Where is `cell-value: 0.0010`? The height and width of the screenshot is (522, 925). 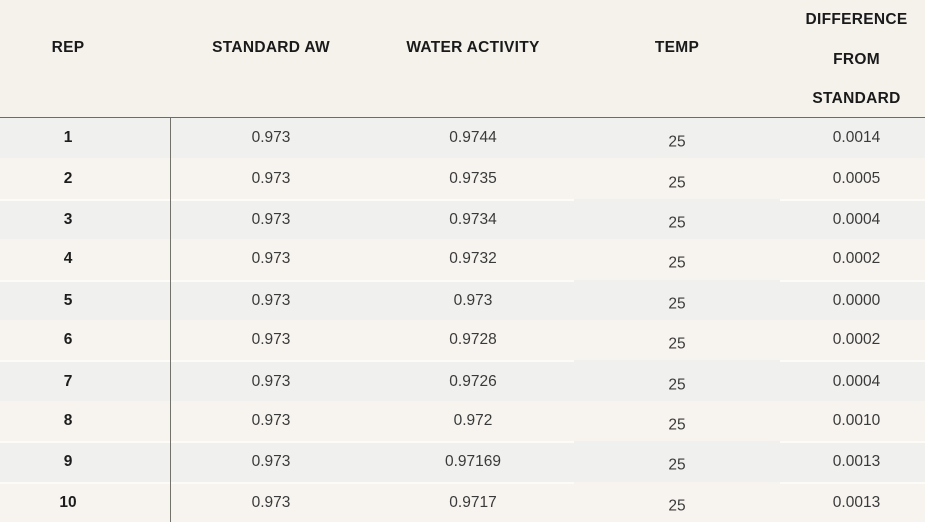
cell-value: 0.0010 is located at coordinates (856, 420).